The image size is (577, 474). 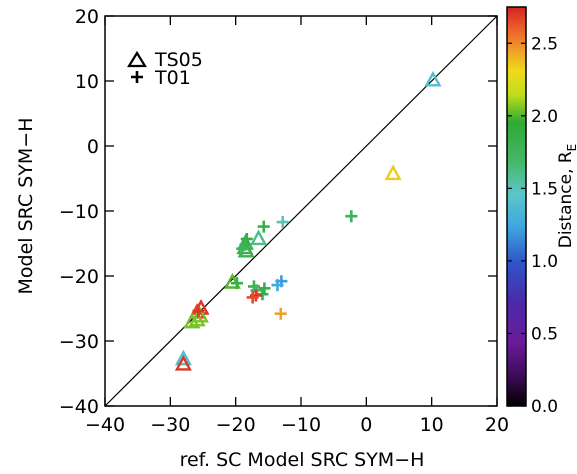 What do you see at coordinates (137, 77) in the screenshot?
I see `legend-plus-icon` at bounding box center [137, 77].